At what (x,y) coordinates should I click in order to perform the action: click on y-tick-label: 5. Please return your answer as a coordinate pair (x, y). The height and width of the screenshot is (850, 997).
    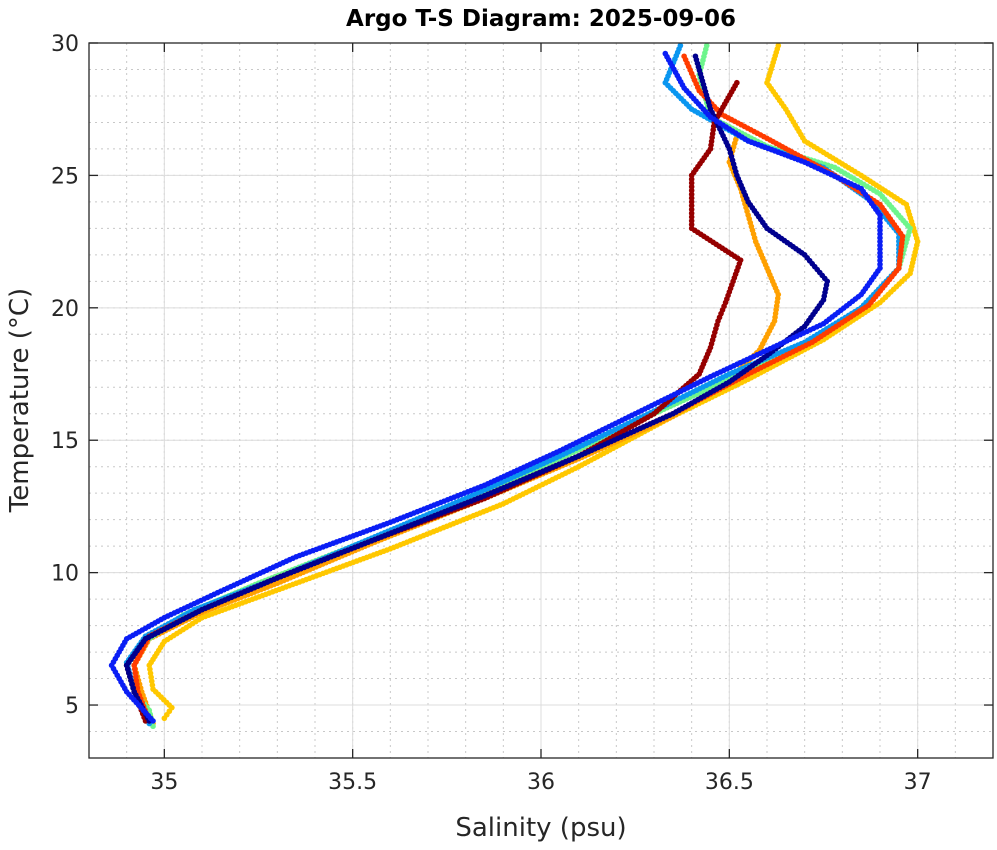
    Looking at the image, I should click on (72, 706).